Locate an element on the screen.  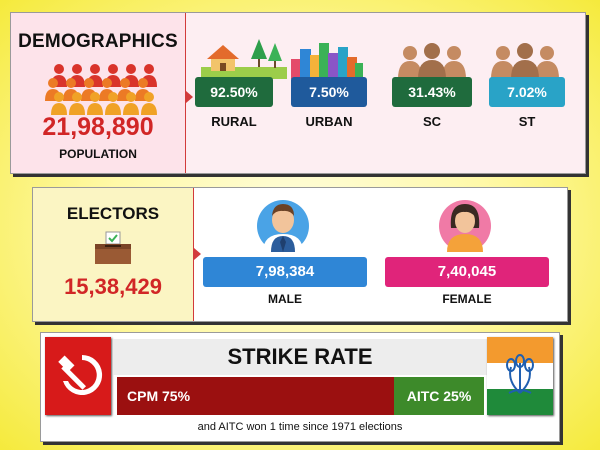
population-value: 21,98,890 is located at coordinates (98, 127).